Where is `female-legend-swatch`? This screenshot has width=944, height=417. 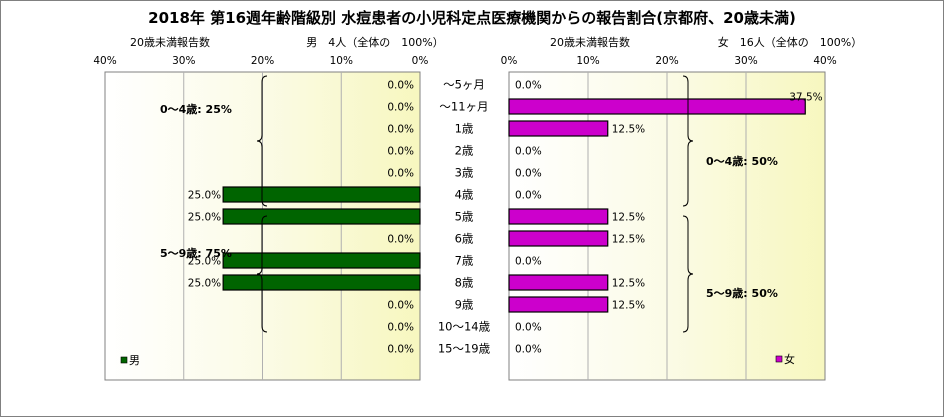
female-legend-swatch is located at coordinates (779, 359).